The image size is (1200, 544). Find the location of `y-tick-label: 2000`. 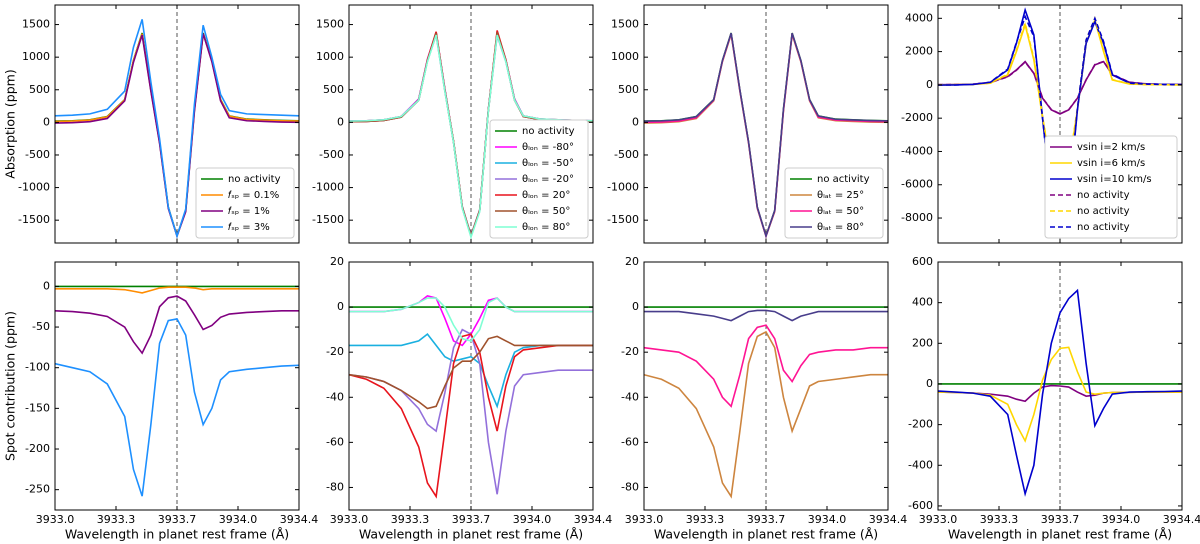

y-tick-label: 2000 is located at coordinates (919, 51).